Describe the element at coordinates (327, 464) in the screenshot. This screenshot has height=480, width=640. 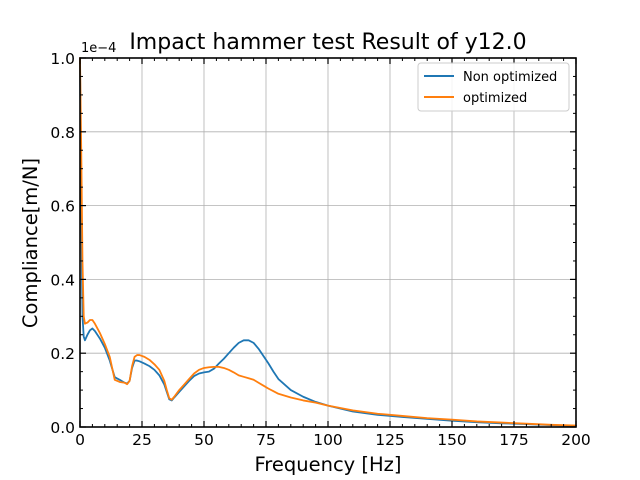
I see `x-axis-label: Frequency [Hz]` at that location.